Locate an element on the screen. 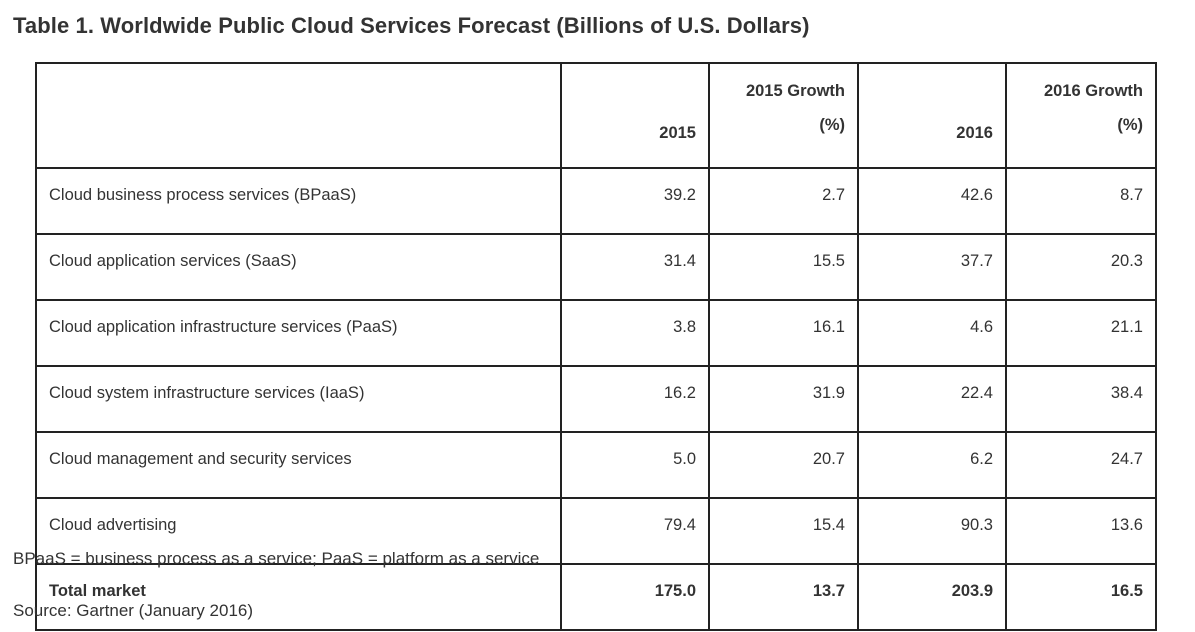 The image size is (1195, 632). header-2016-growth-line1: 2016 Growth is located at coordinates (1093, 91).